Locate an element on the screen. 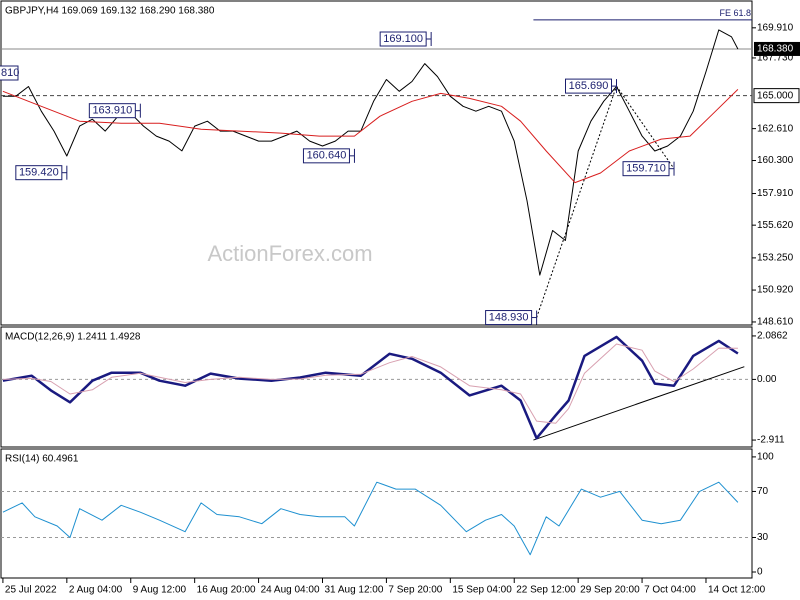  y-tick-label: 169.910 is located at coordinates (775, 27).